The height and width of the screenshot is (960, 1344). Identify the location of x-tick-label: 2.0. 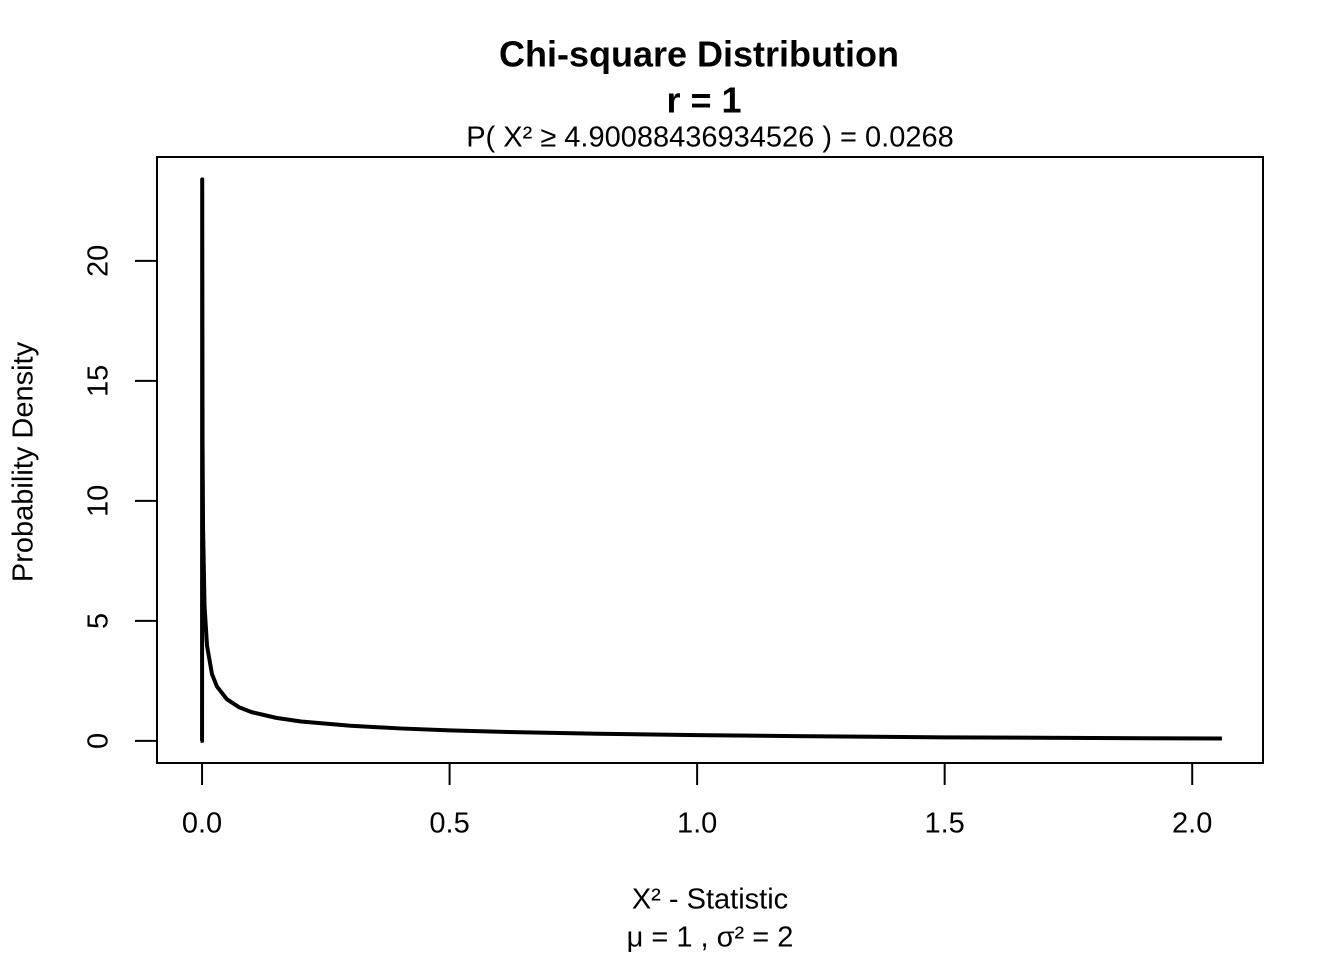
(1192, 824).